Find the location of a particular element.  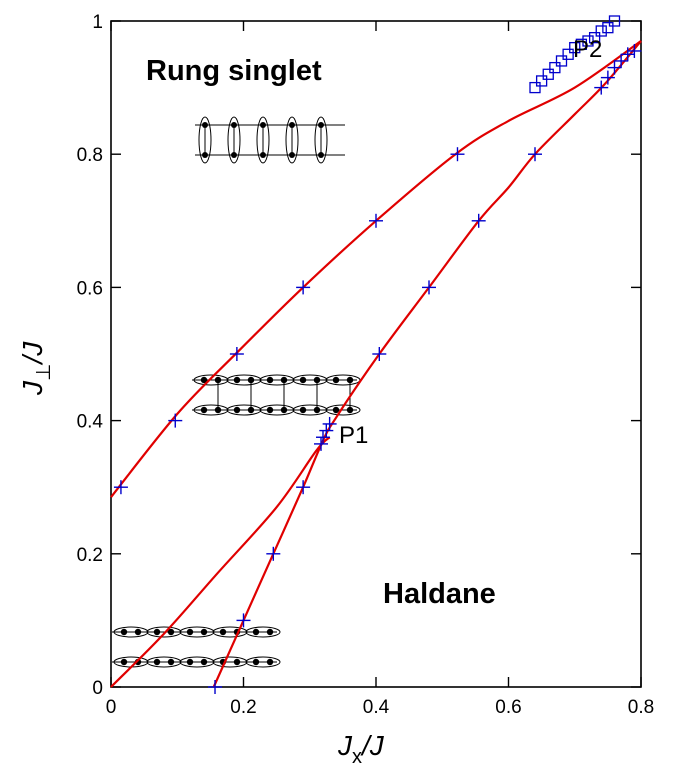

y-tick-label: 0 is located at coordinates (97, 688).